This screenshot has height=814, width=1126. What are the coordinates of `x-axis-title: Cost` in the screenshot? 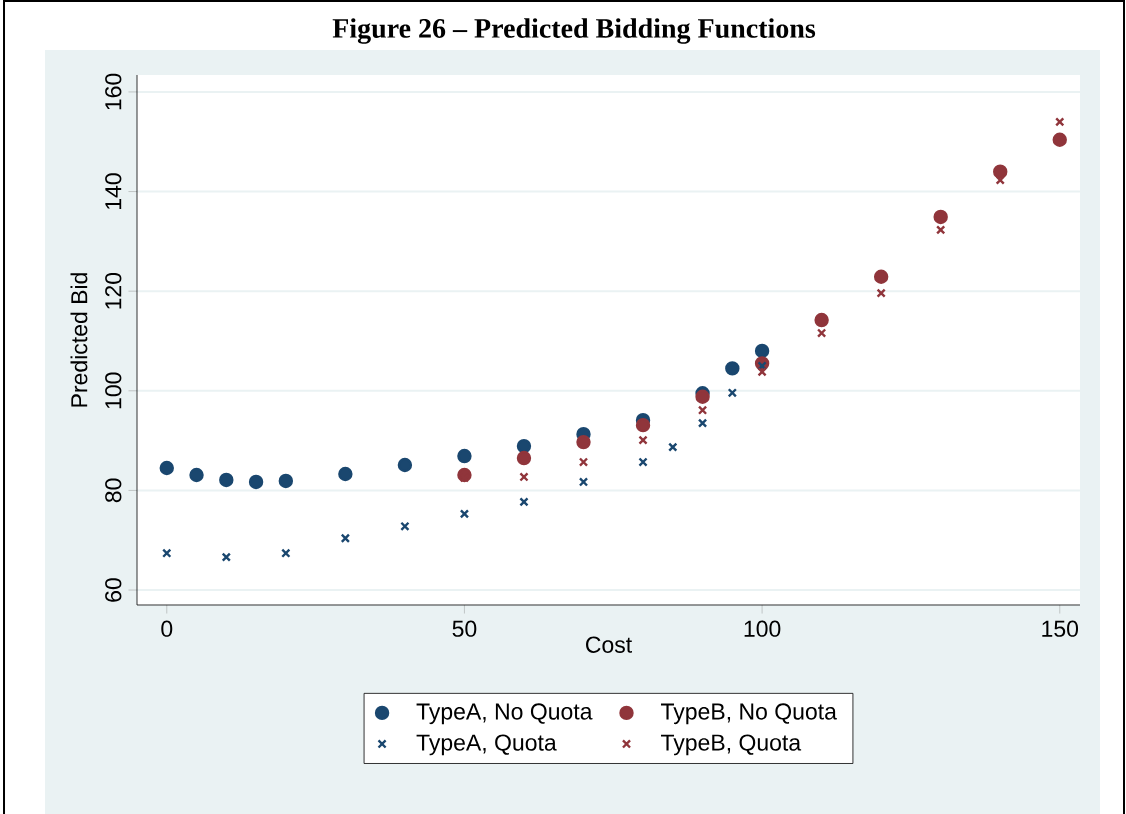 It's located at (609, 644).